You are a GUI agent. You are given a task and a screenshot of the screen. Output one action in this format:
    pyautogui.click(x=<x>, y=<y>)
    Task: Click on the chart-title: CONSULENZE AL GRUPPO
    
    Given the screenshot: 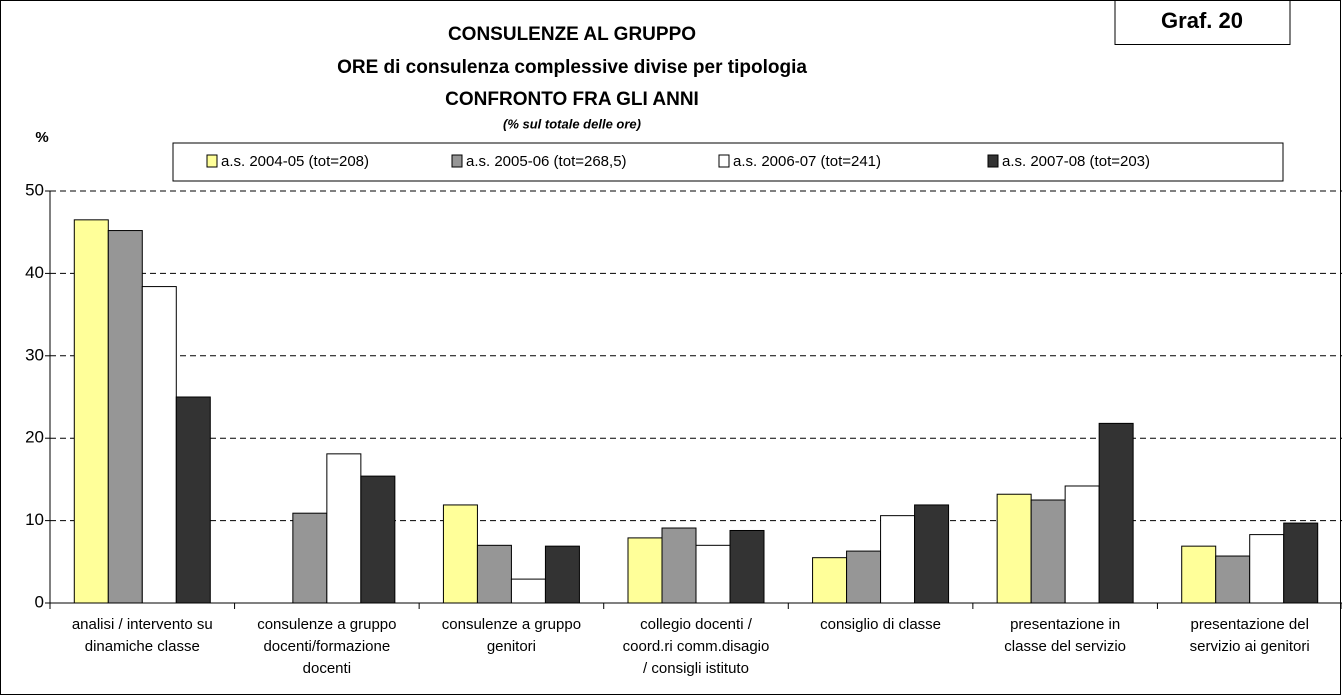 What is the action you would take?
    pyautogui.click(x=572, y=34)
    